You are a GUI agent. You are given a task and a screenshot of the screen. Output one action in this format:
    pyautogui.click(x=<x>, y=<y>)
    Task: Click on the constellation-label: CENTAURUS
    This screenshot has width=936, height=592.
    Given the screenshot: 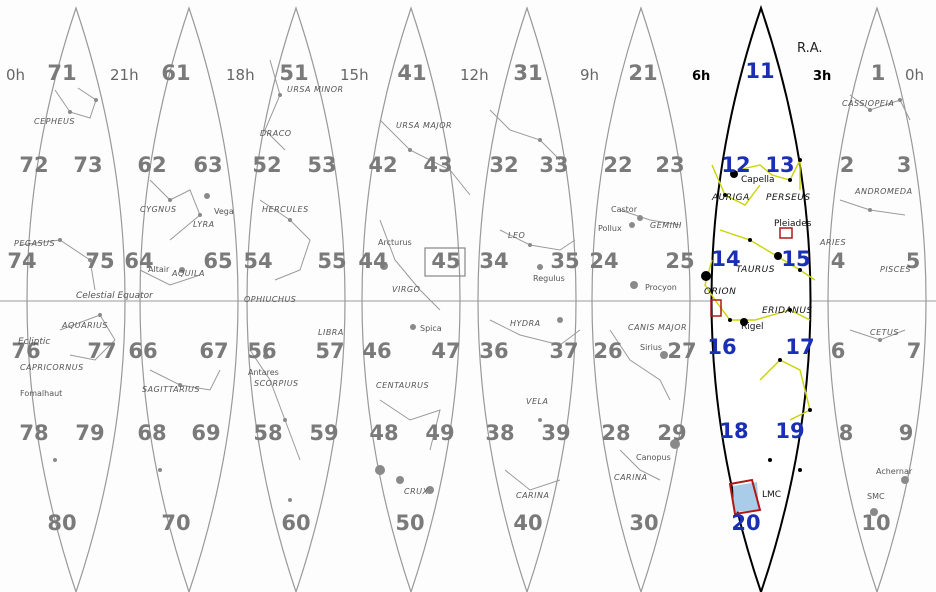 What is the action you would take?
    pyautogui.click(x=402, y=385)
    